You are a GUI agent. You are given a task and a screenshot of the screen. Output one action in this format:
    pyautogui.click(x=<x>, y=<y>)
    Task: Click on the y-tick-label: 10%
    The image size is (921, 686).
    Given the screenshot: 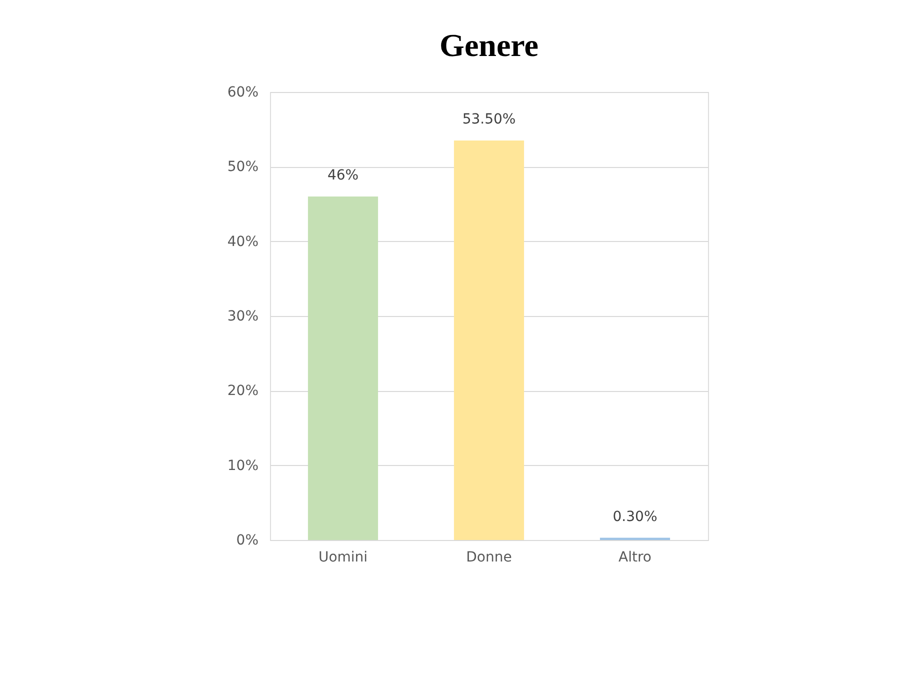 What is the action you would take?
    pyautogui.click(x=242, y=466)
    